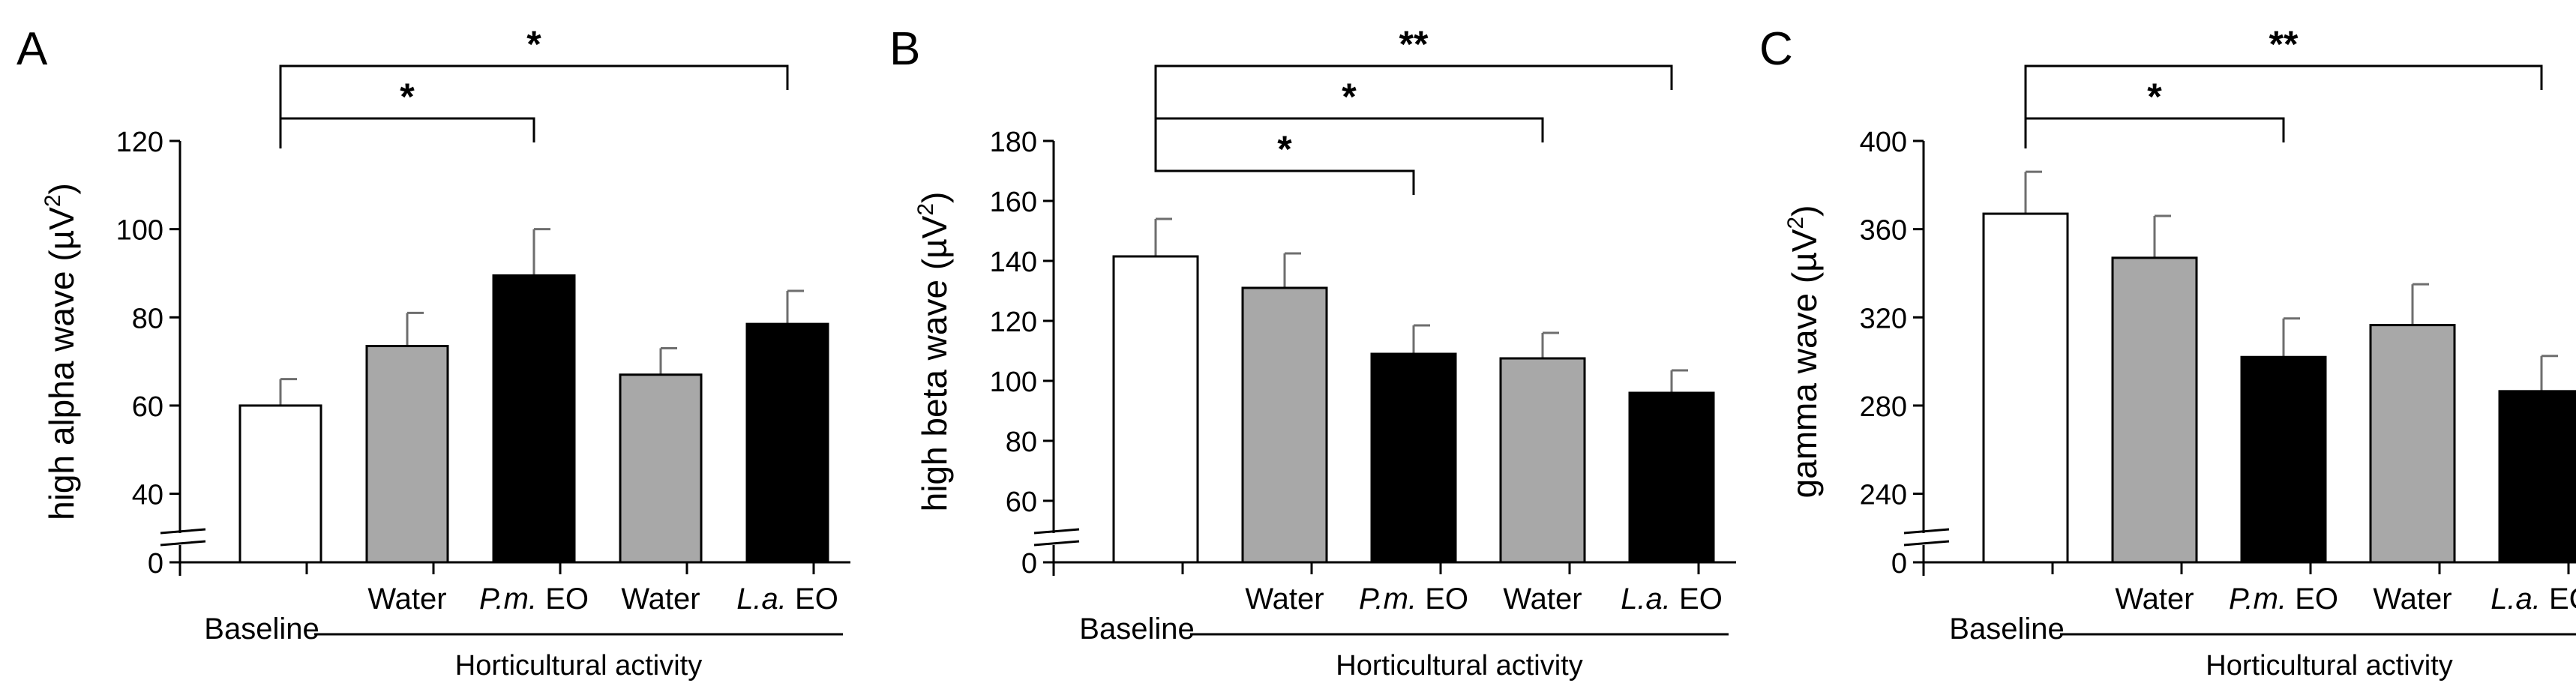 The image size is (2576, 695). I want to click on panel-label: C, so click(1776, 49).